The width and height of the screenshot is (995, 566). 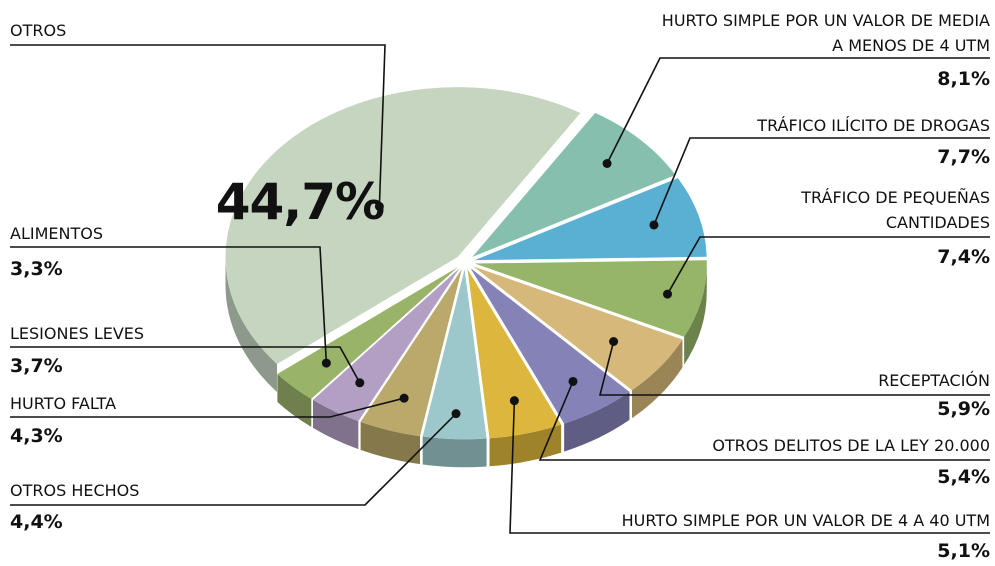 I want to click on value-label: 44,7%, so click(x=300, y=201).